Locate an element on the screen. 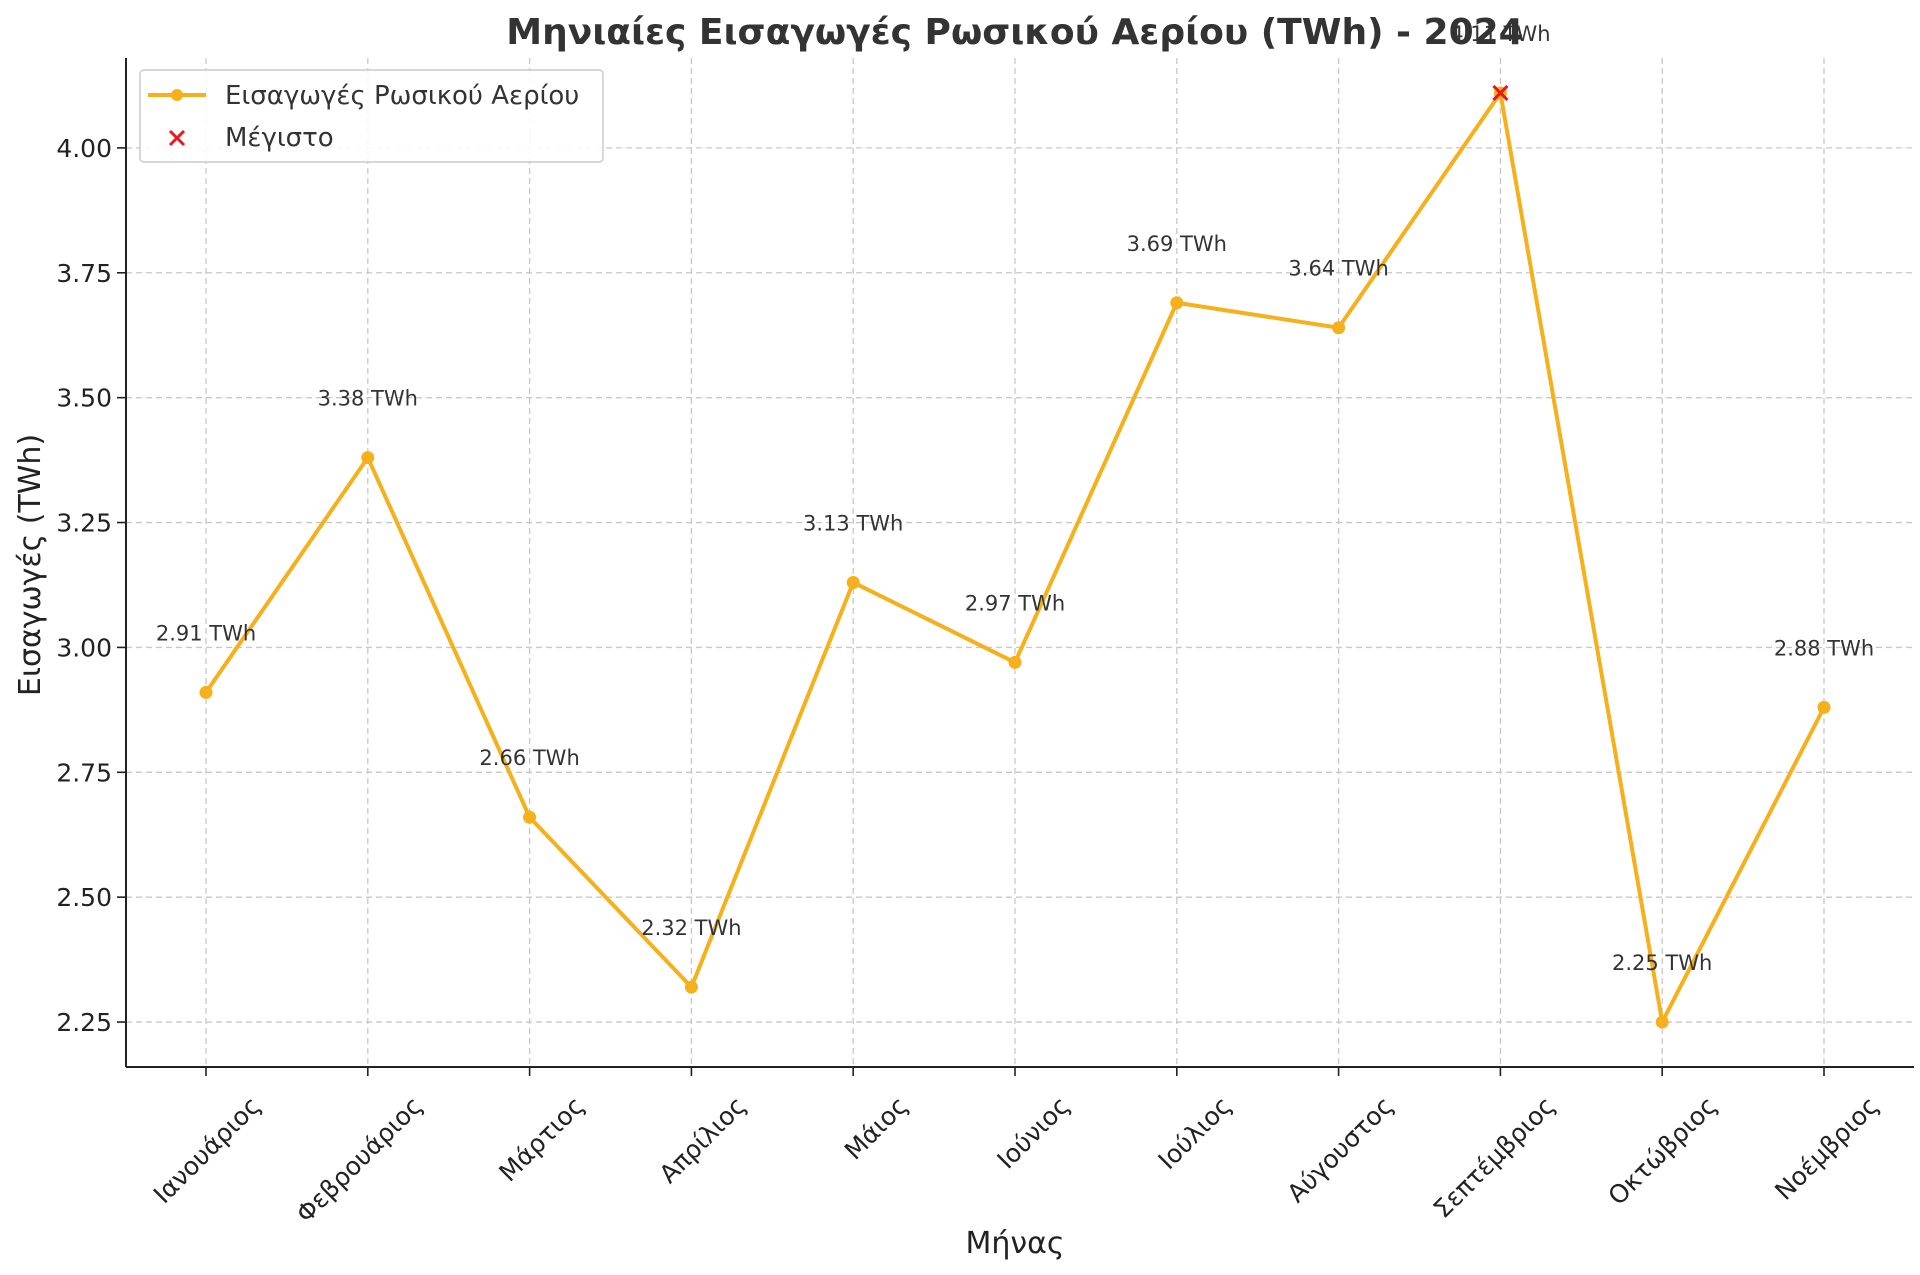 This screenshot has width=1920, height=1275. x-tick-label: Φεβρουάριος is located at coordinates (359, 1160).